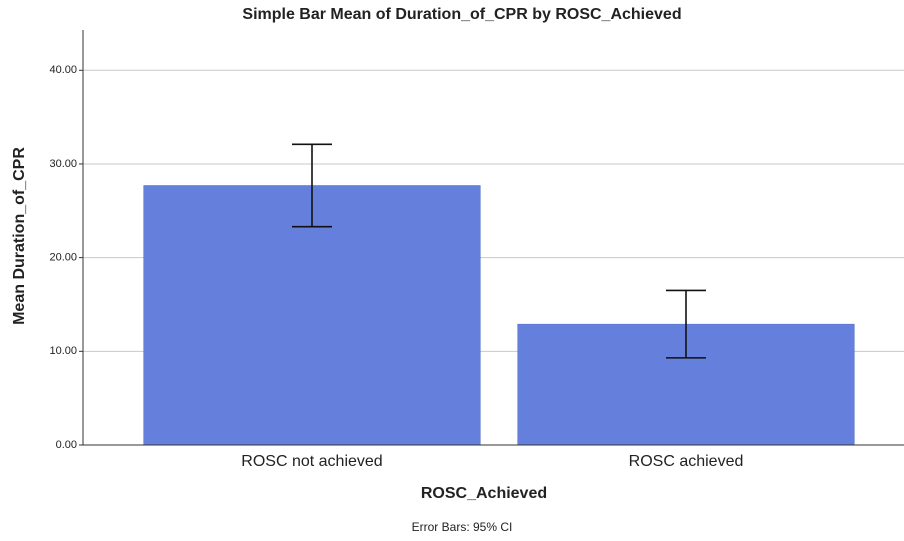  What do you see at coordinates (19, 236) in the screenshot?
I see `y-axis-title: Mean Duration_of_CPR` at bounding box center [19, 236].